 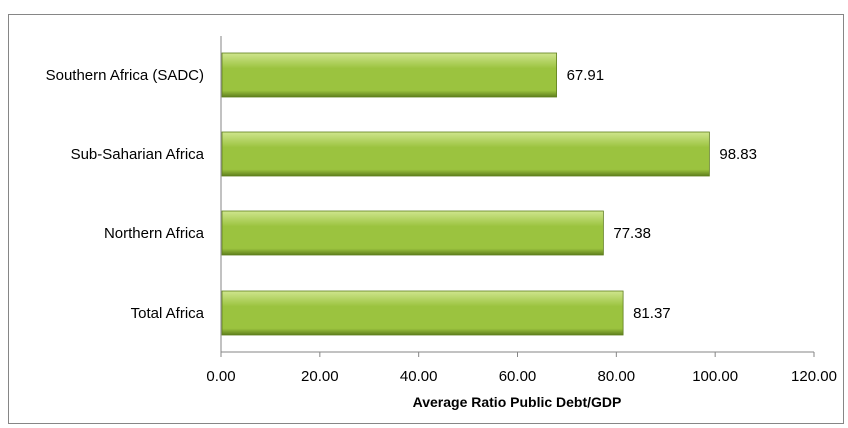 I want to click on x-tick-label: 100.00, so click(x=715, y=376).